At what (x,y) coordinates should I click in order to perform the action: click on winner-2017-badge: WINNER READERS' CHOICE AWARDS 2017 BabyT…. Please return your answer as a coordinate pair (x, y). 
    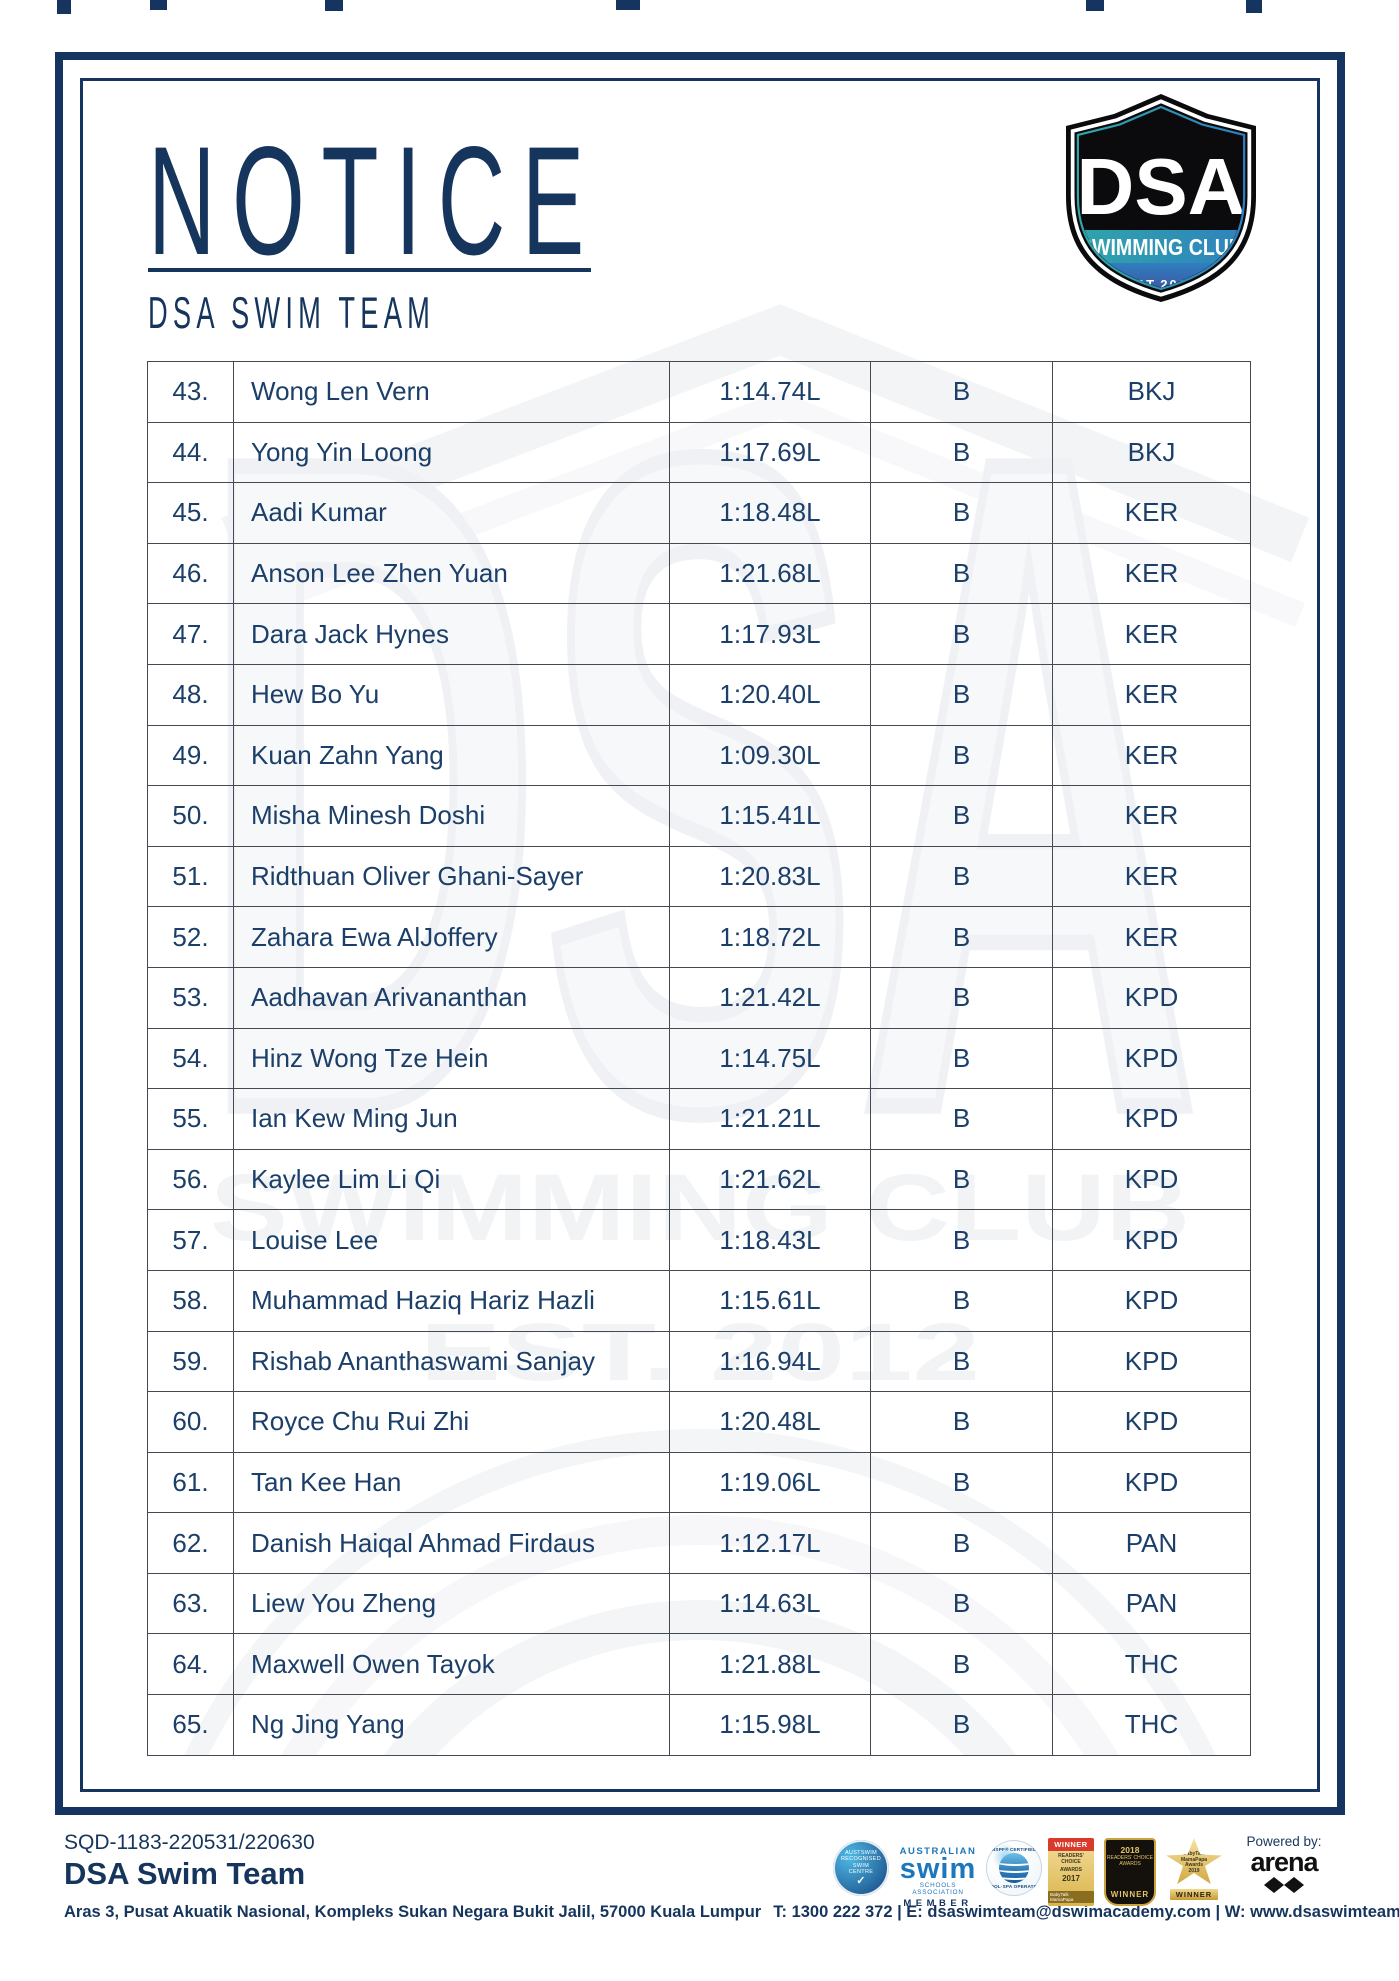
    Looking at the image, I should click on (1071, 1872).